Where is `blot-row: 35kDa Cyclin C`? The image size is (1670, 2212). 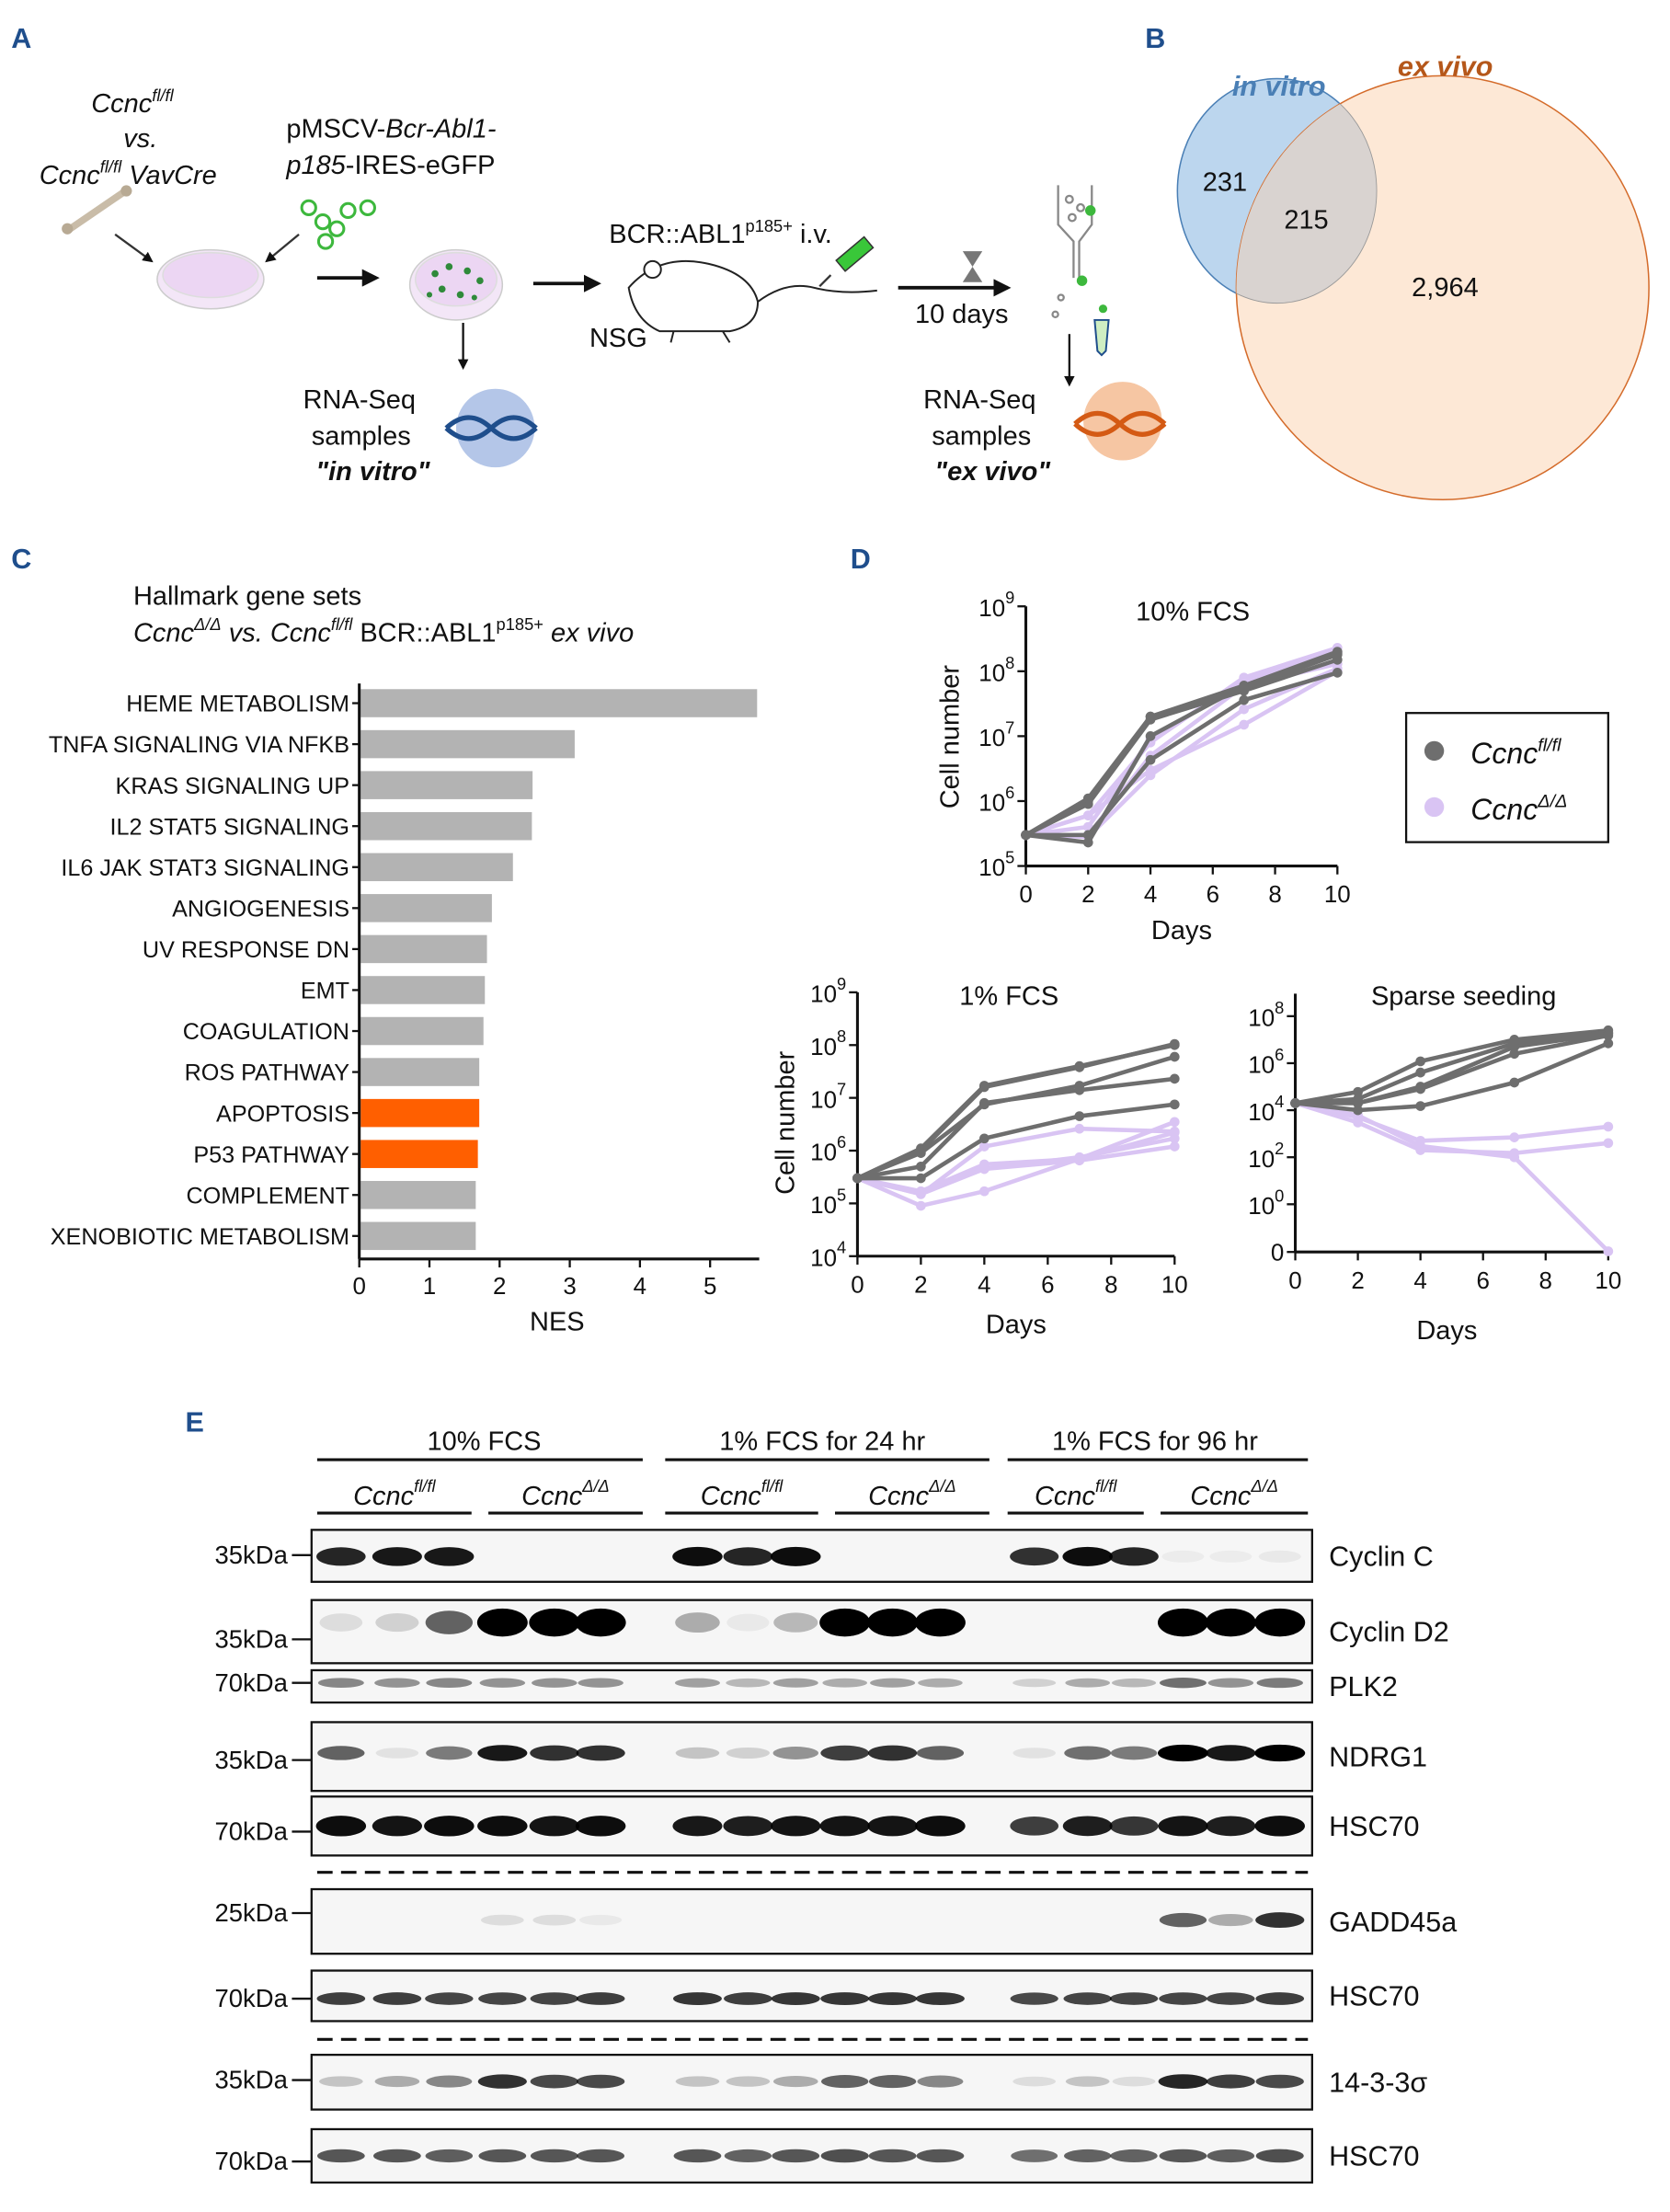 blot-row: 35kDa Cyclin C is located at coordinates (824, 1556).